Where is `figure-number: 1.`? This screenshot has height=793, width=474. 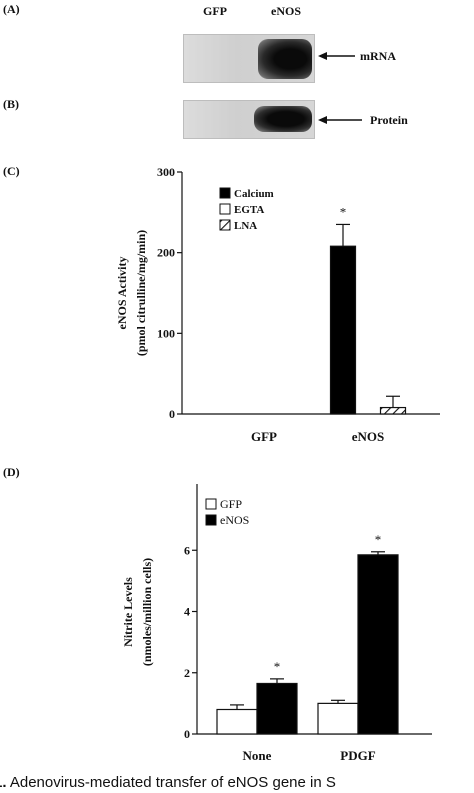
figure-number: 1. is located at coordinates (3, 782).